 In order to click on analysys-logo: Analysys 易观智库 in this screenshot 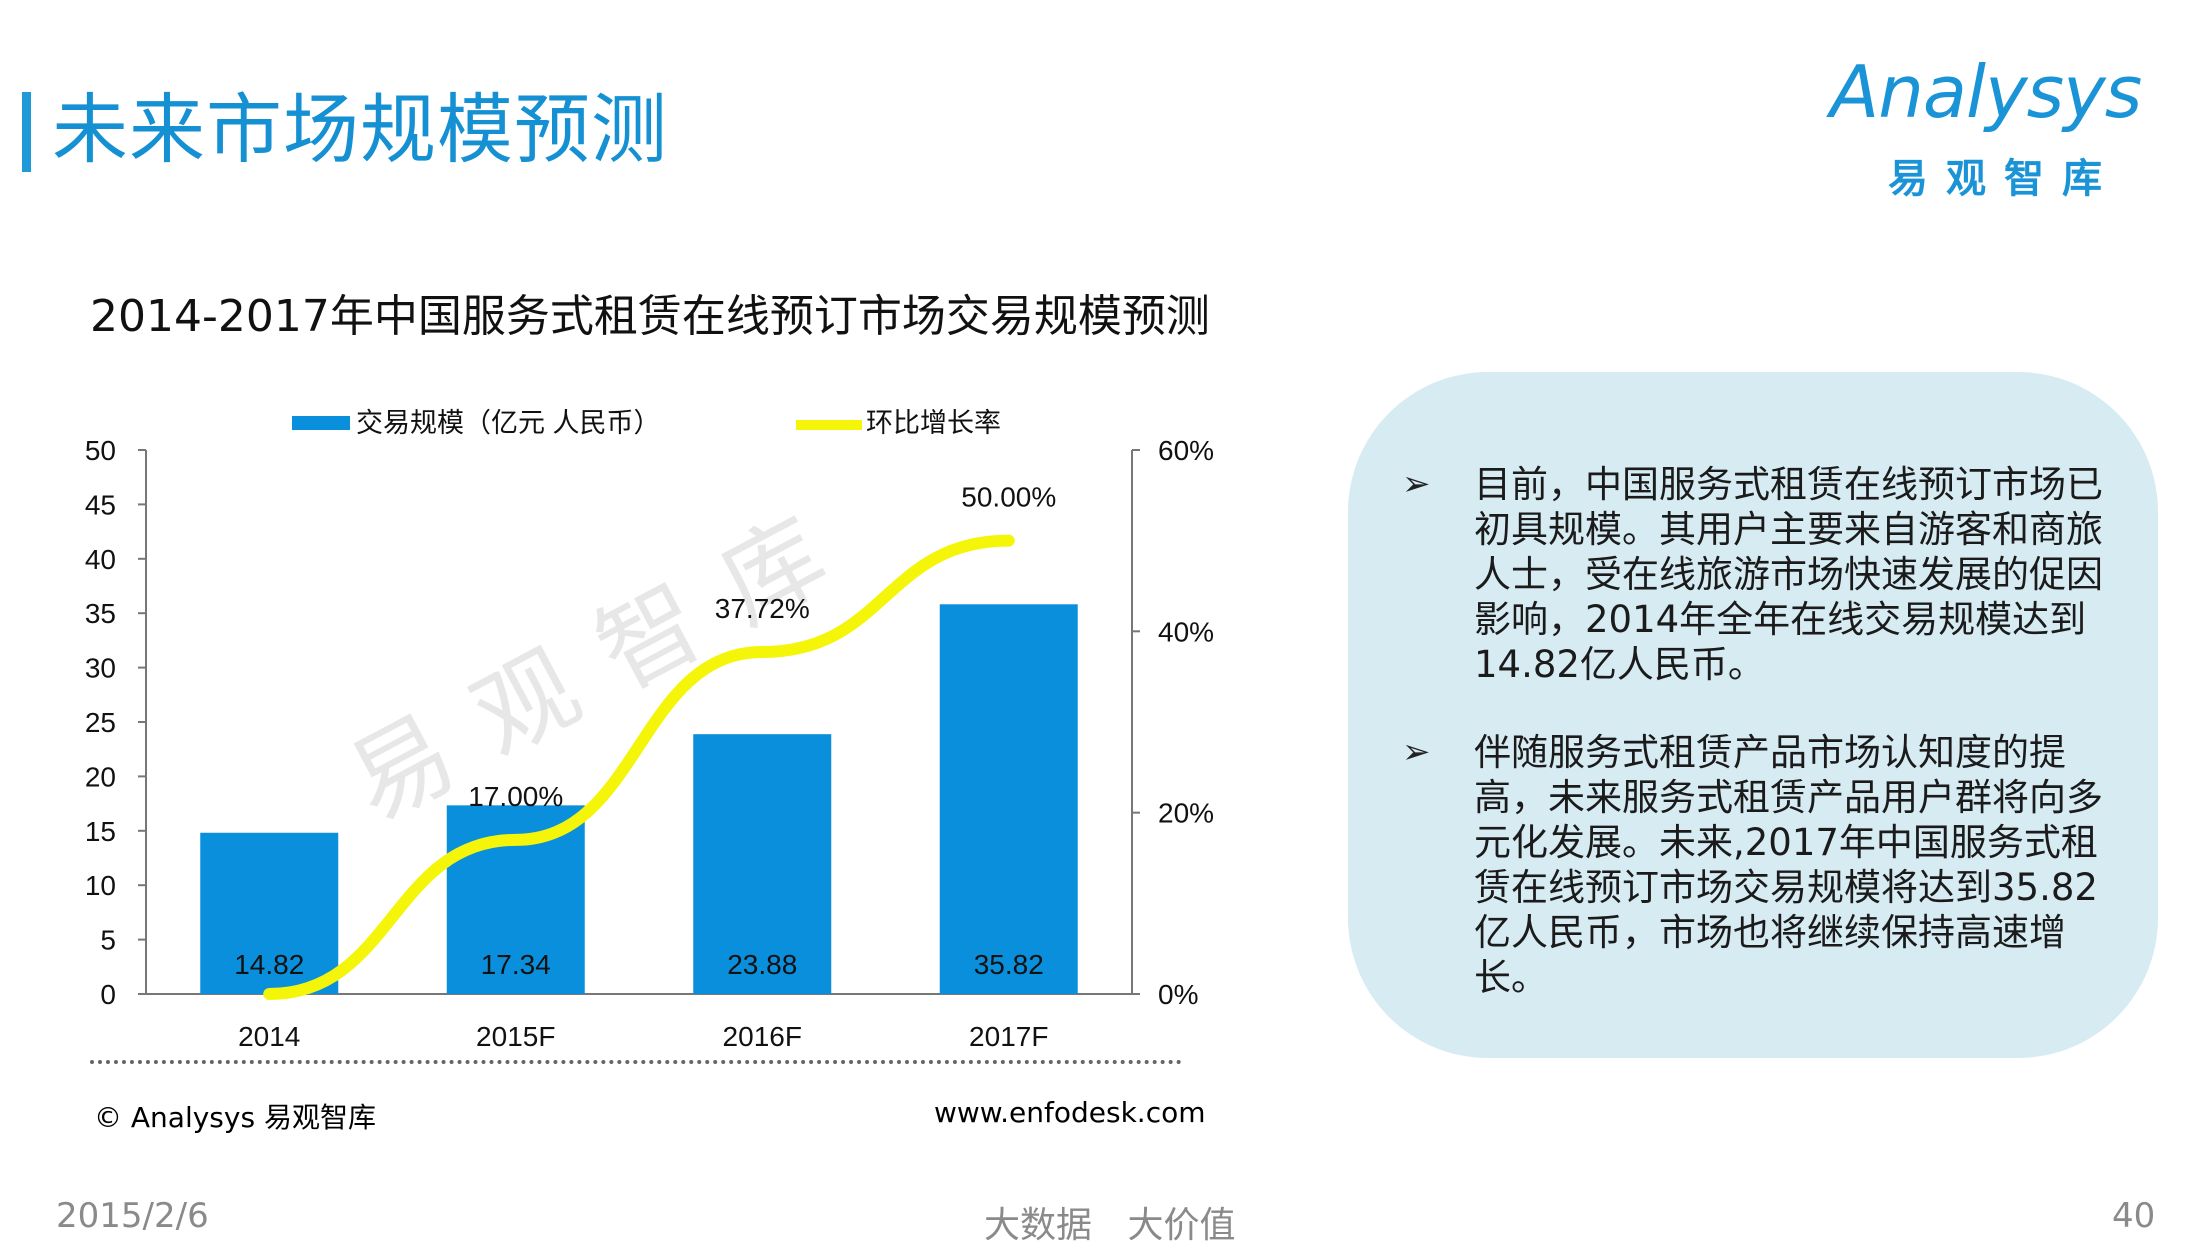, I will do `click(1995, 126)`.